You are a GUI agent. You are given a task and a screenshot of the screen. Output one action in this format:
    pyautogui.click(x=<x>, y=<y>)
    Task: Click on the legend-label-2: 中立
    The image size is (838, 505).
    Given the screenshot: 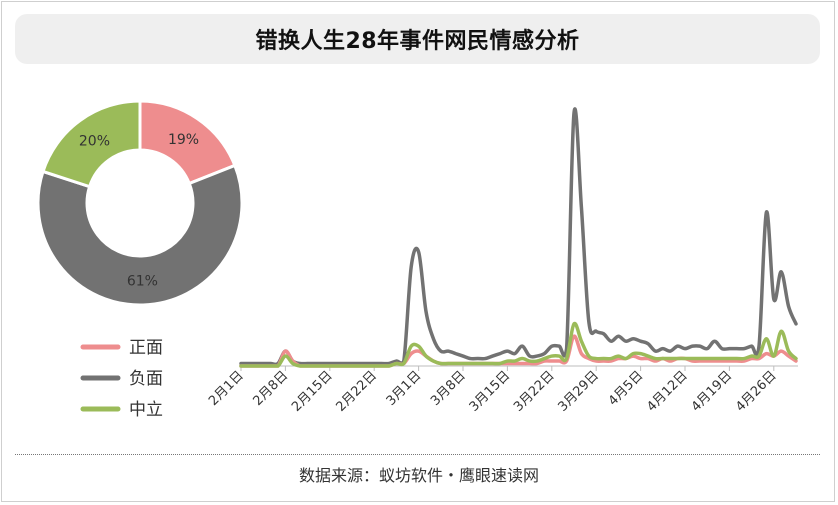 What is the action you would take?
    pyautogui.click(x=146, y=410)
    